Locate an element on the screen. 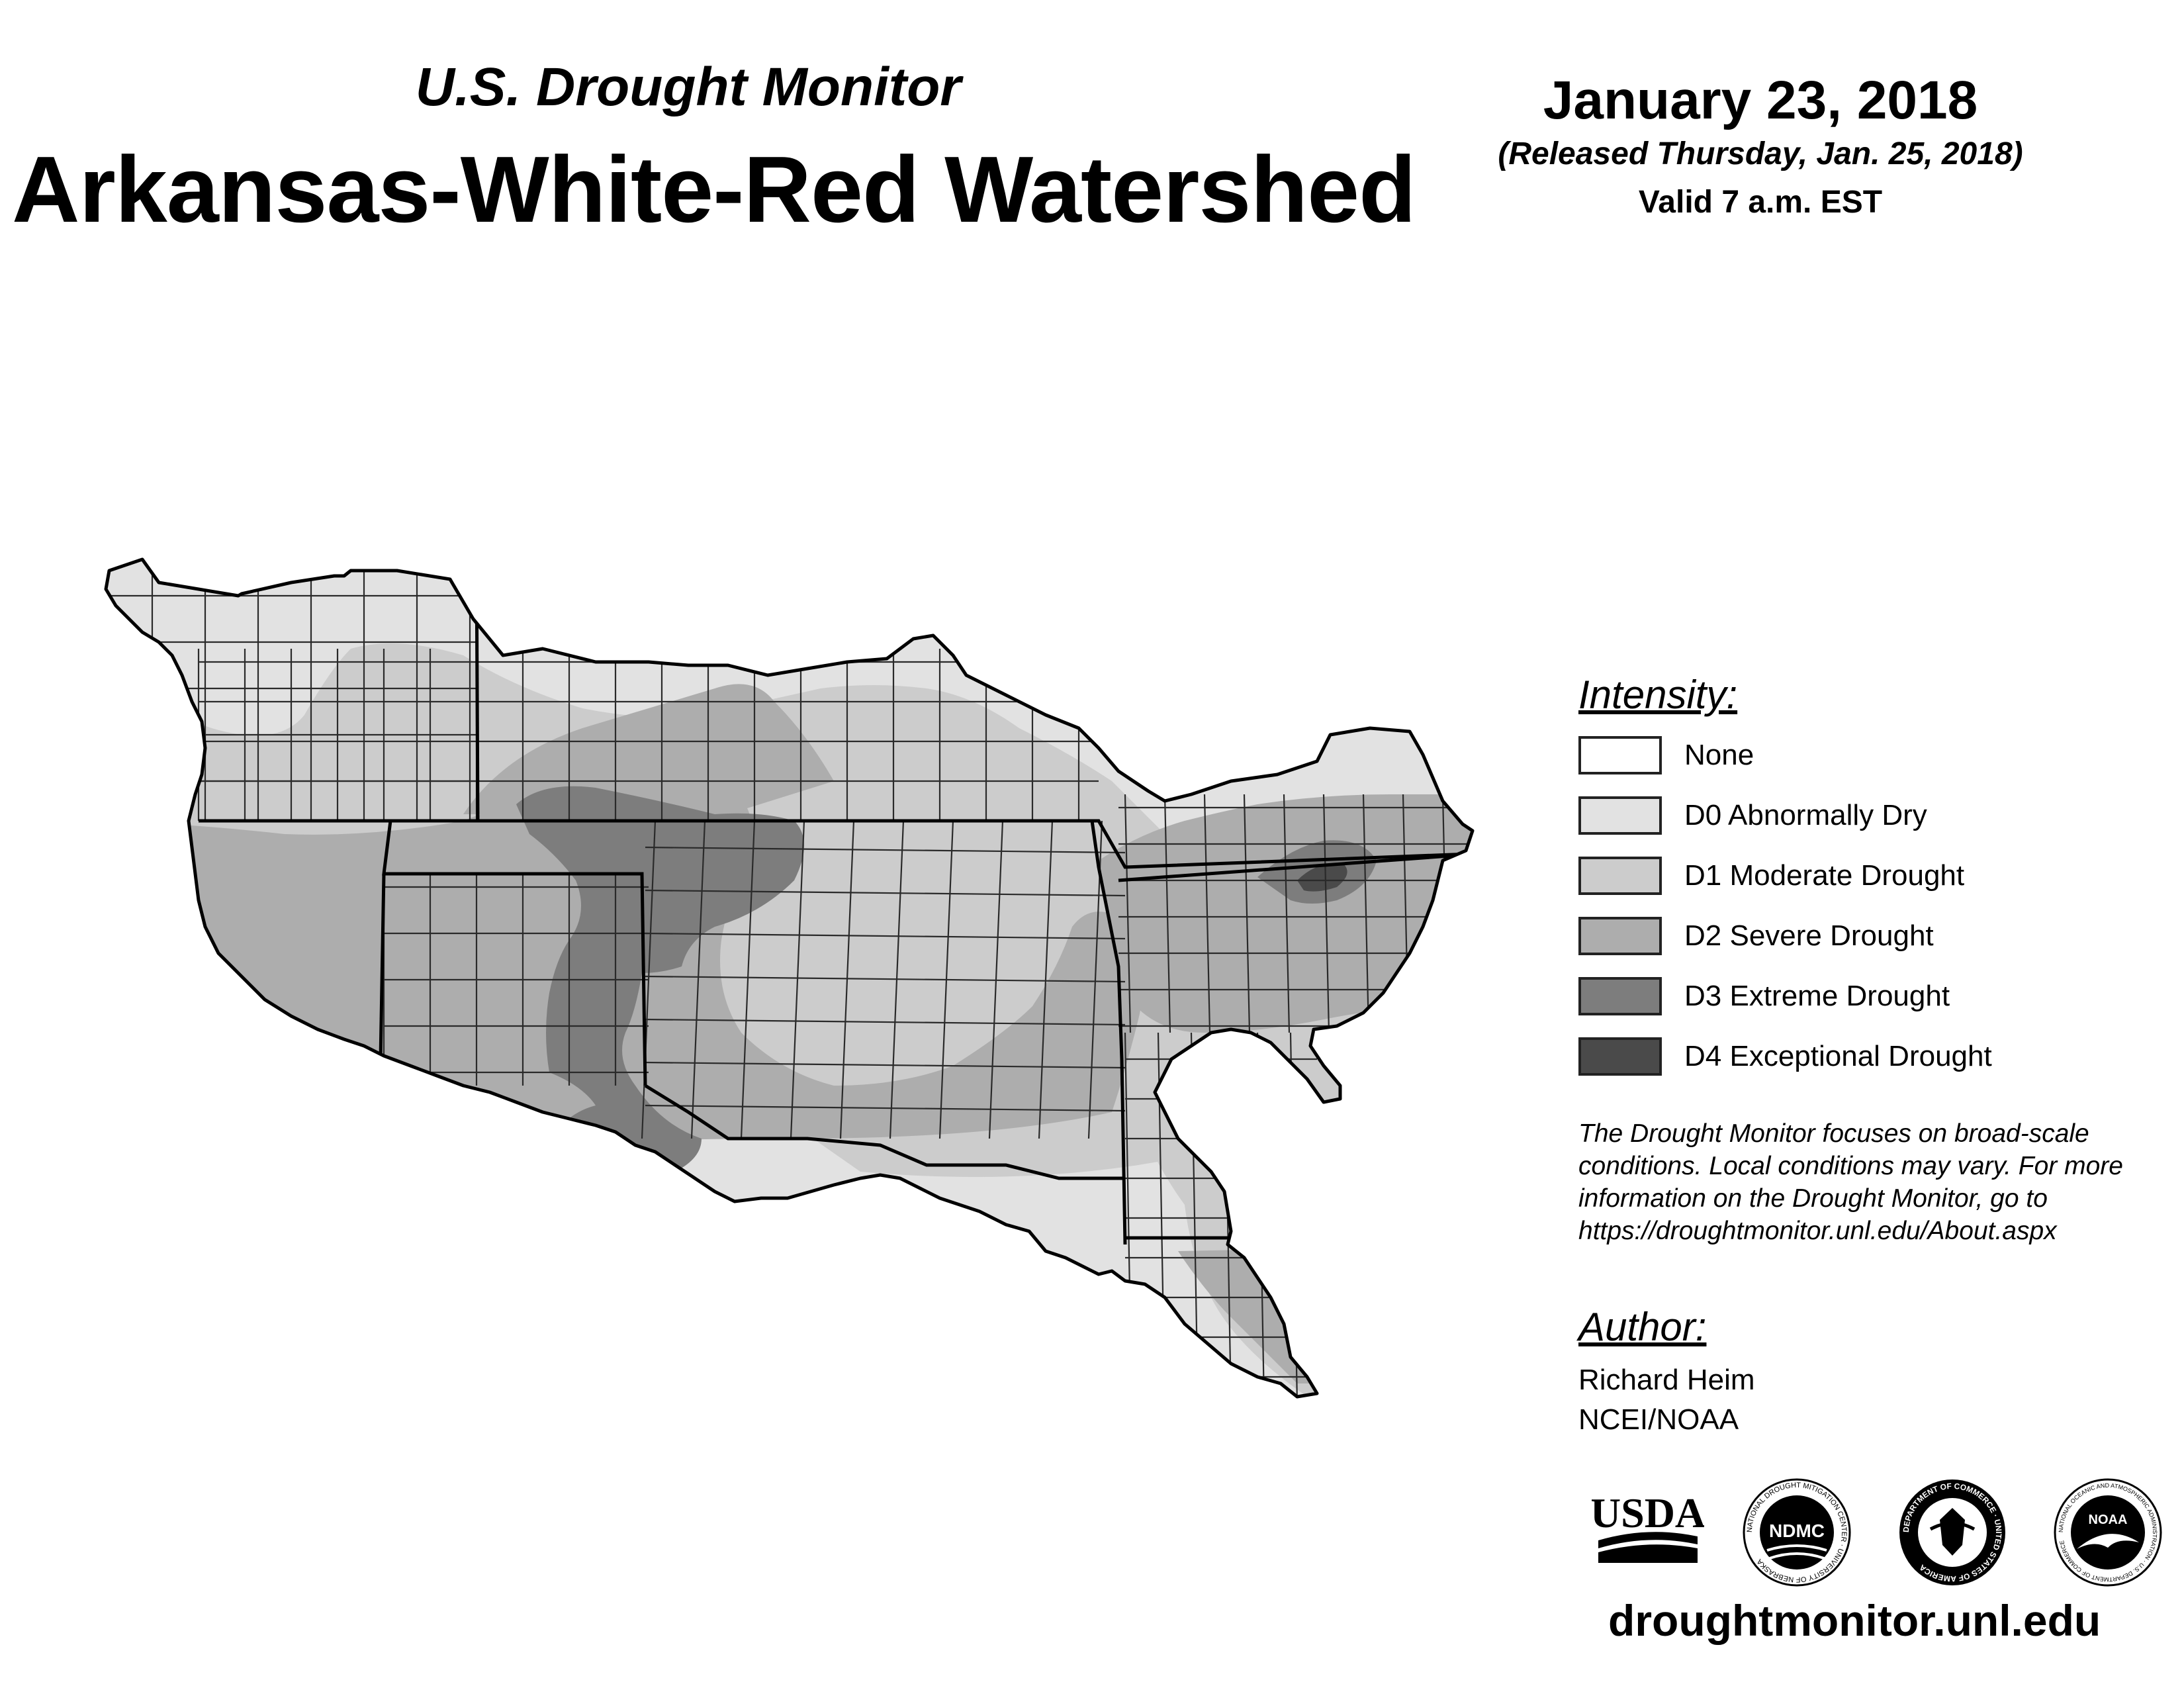 This screenshot has height=1688, width=2184. legend-label: D1 Moderate Drought is located at coordinates (1824, 875).